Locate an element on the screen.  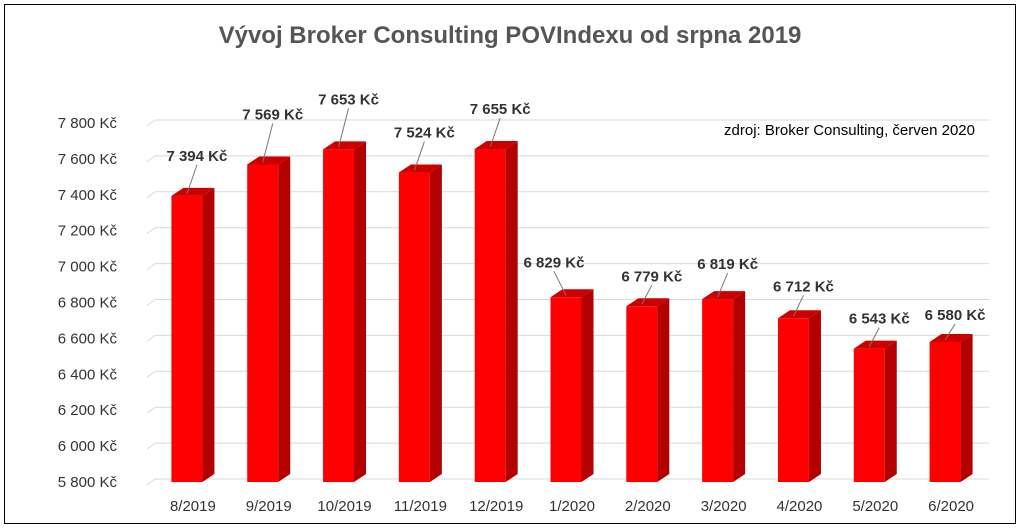
y-tick-label: 6 000 Kč is located at coordinates (88, 446).